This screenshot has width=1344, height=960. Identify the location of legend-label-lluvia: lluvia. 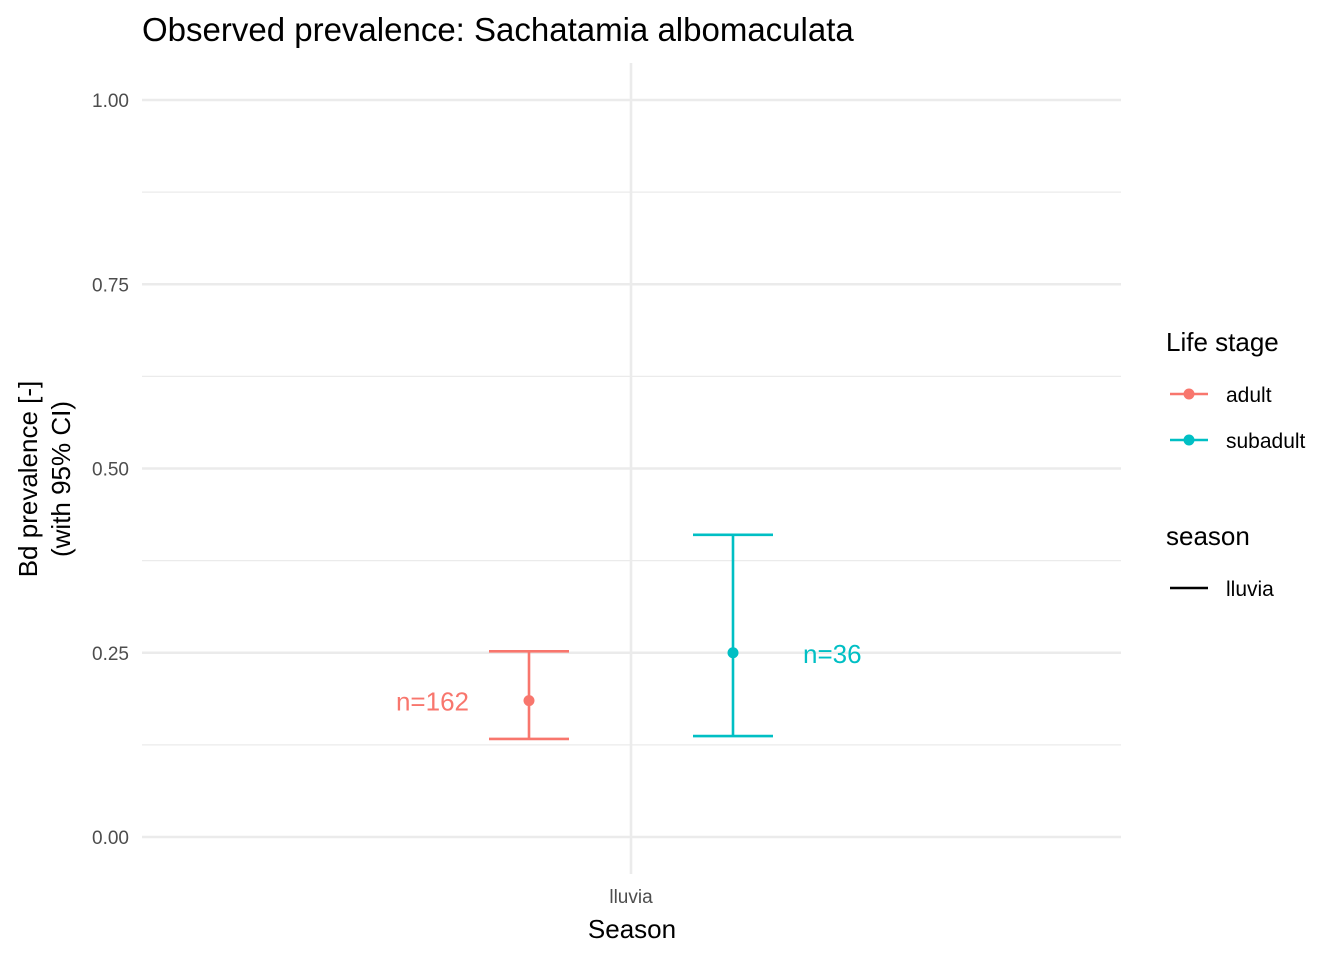
(1250, 589).